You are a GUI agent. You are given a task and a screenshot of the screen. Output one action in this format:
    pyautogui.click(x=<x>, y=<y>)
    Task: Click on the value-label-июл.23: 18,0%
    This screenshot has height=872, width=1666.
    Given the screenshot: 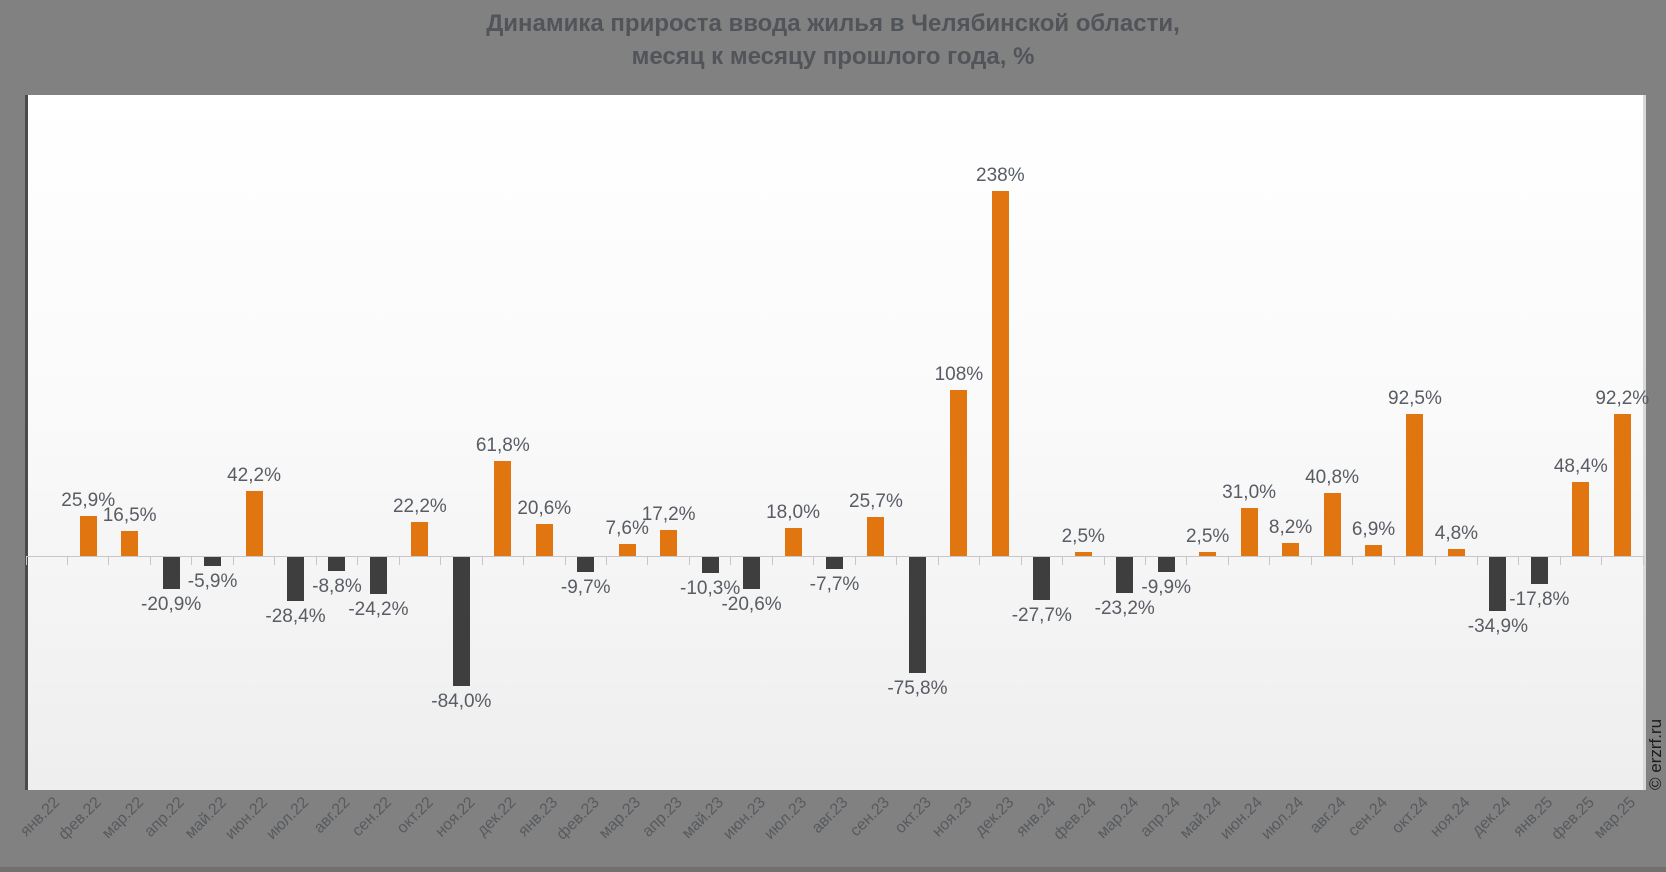 What is the action you would take?
    pyautogui.click(x=793, y=513)
    